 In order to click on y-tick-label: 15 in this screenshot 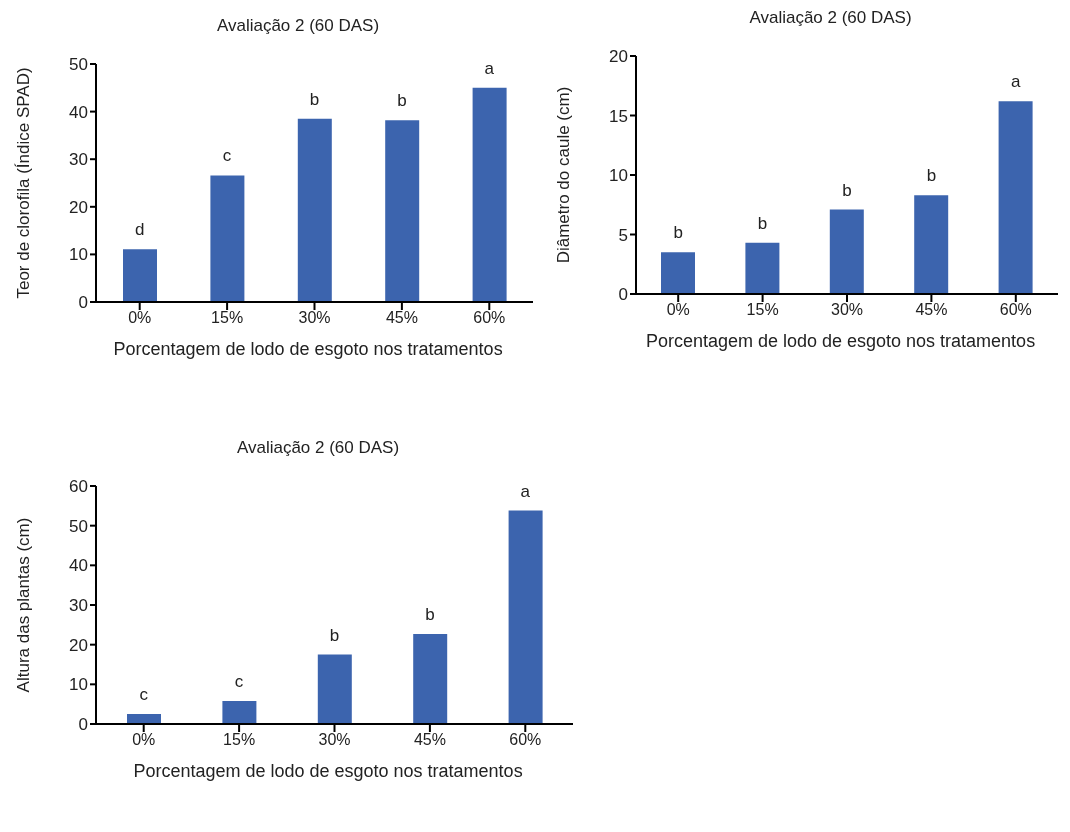, I will do `click(618, 116)`.